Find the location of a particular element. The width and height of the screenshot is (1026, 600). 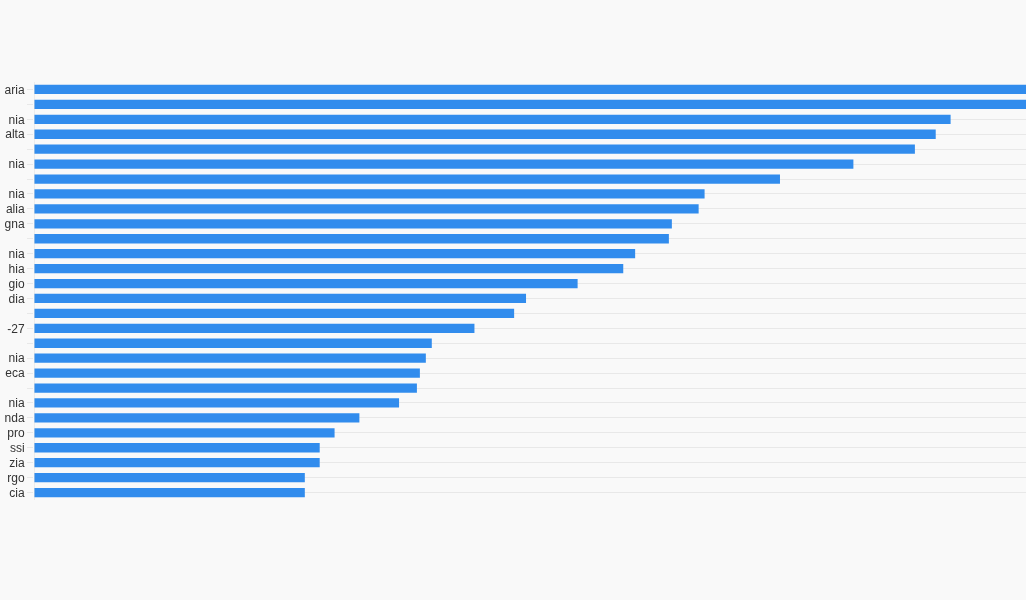

y-tick-label: gna is located at coordinates (14, 224).